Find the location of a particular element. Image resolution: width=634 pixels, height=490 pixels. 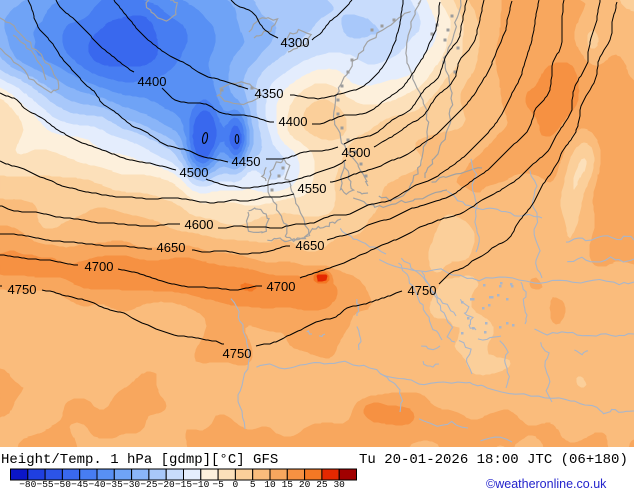

svg-text: 0 is located at coordinates (236, 484).